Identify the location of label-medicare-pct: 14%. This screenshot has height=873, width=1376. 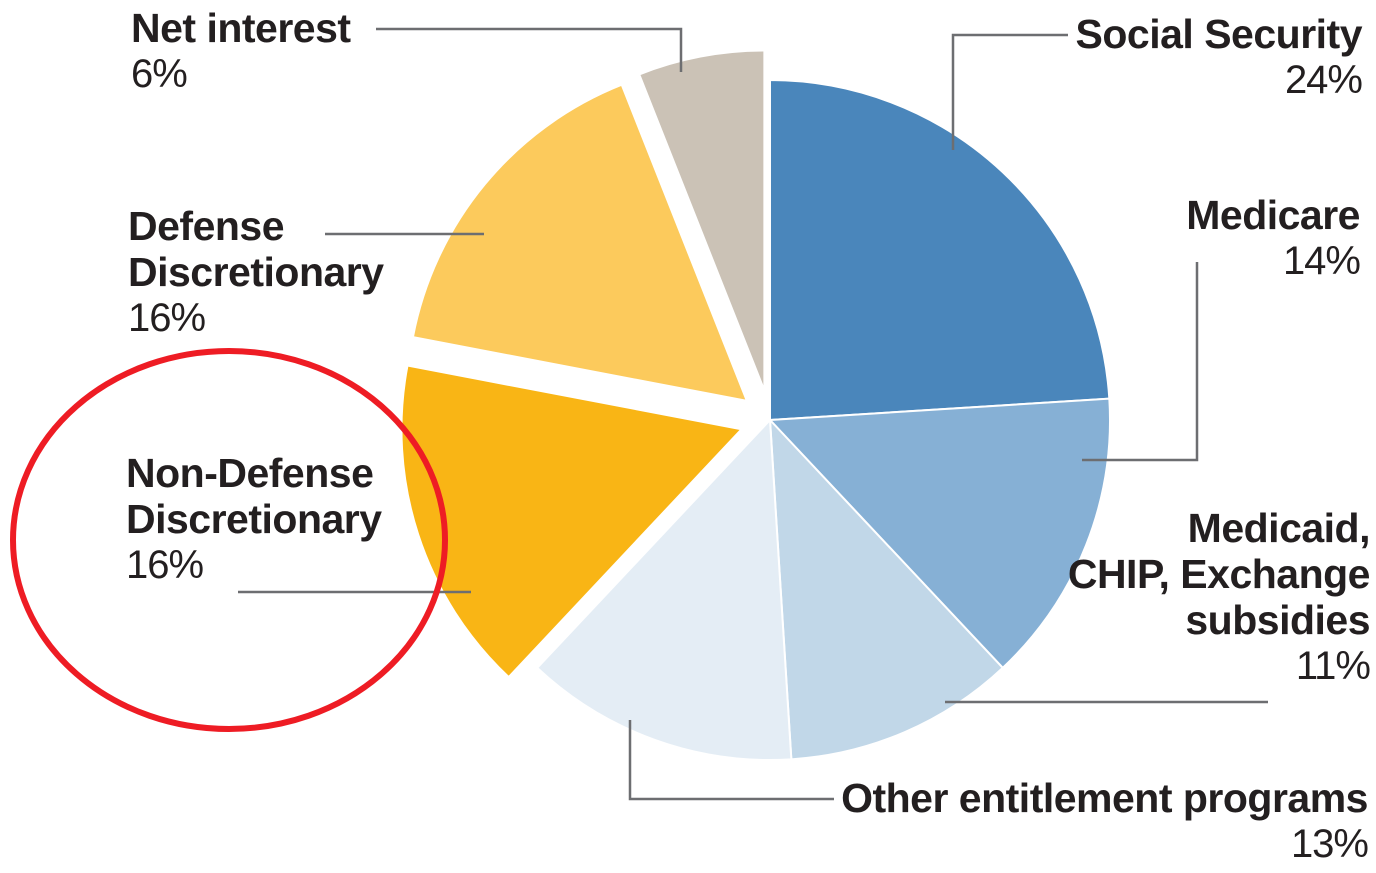
(1321, 260).